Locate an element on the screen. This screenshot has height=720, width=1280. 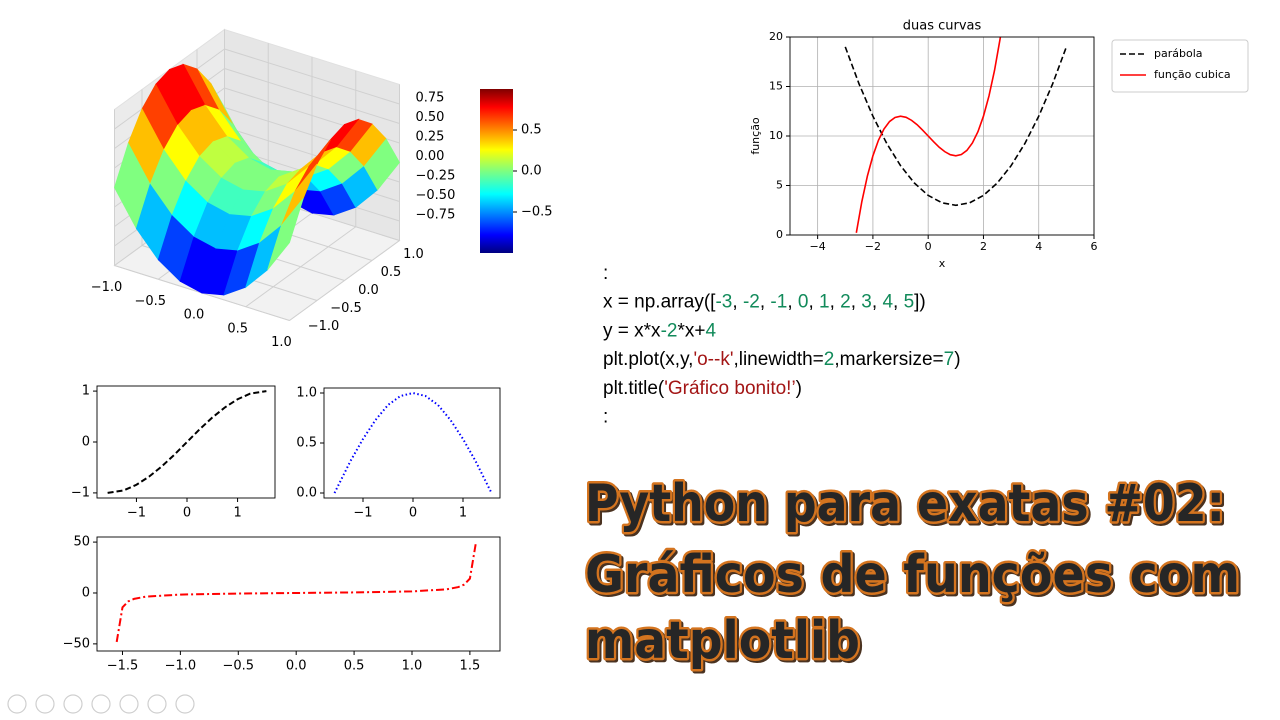
code-token: -3 is located at coordinates (723, 302).